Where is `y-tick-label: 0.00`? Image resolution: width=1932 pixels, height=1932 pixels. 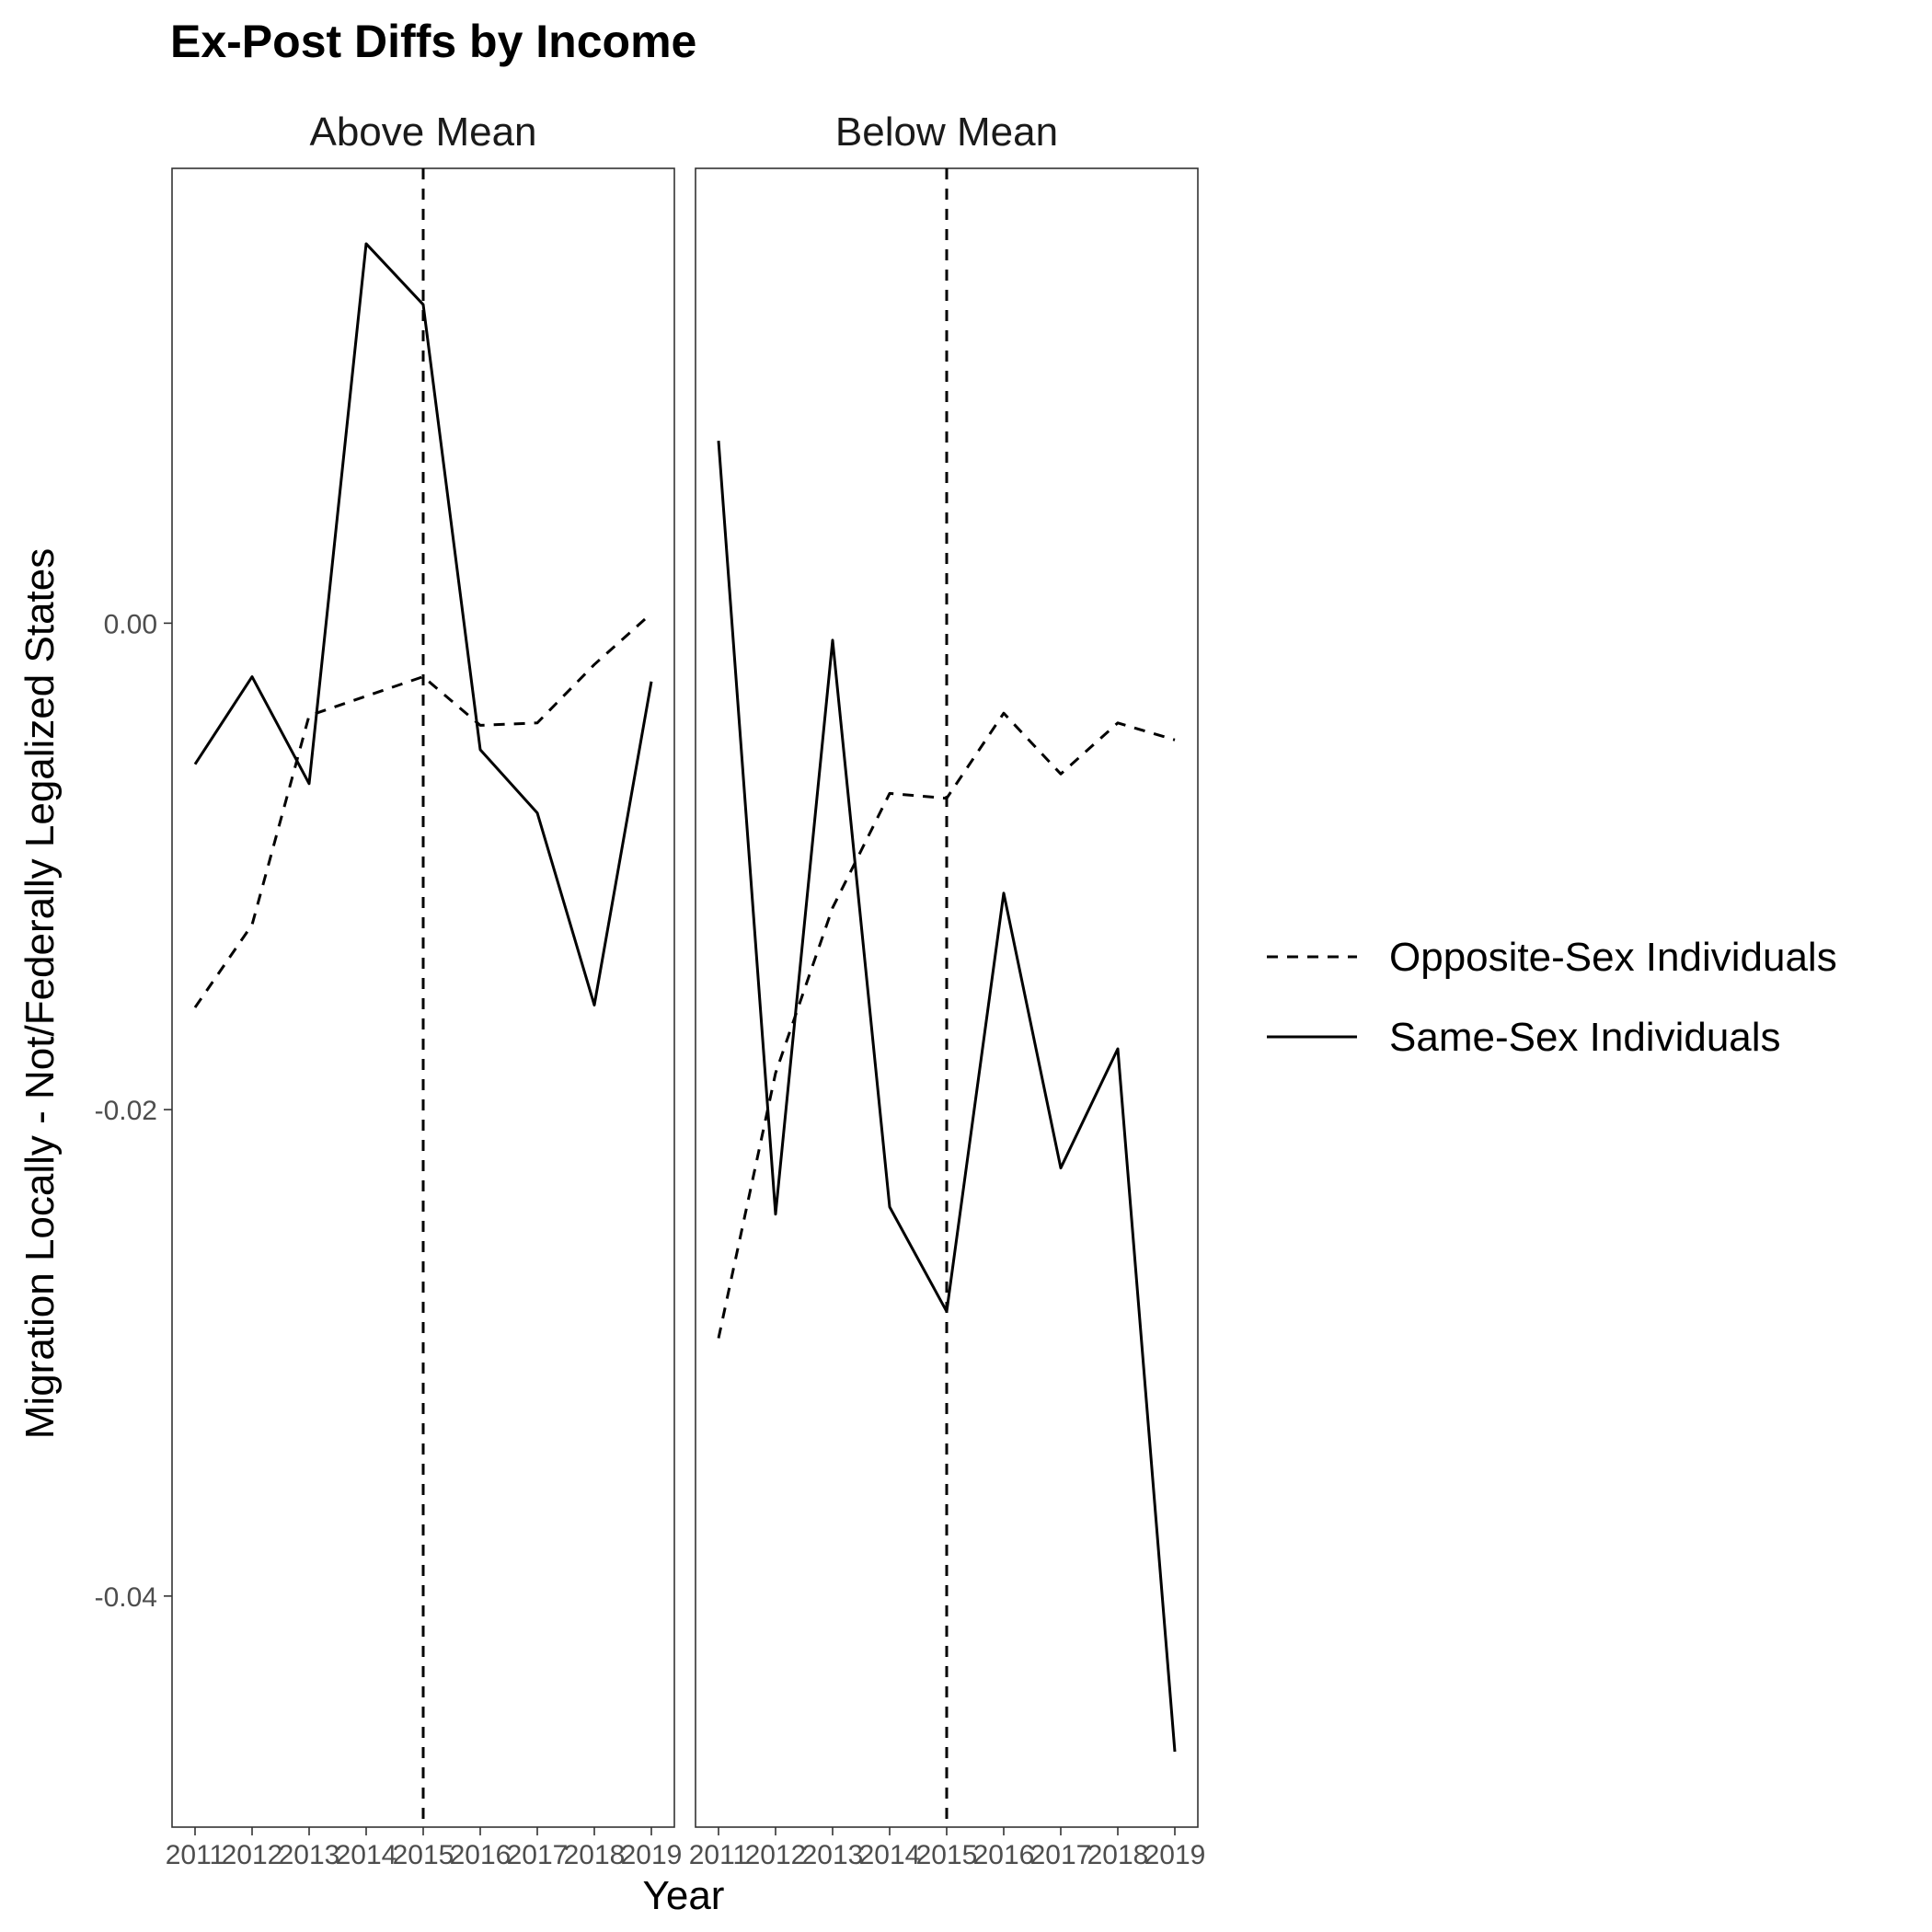 y-tick-label: 0.00 is located at coordinates (130, 624).